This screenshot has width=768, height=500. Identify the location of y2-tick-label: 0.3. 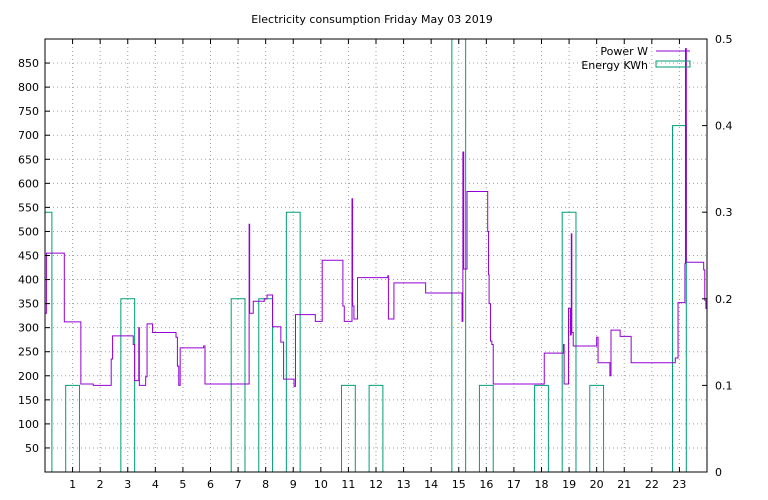
(724, 212).